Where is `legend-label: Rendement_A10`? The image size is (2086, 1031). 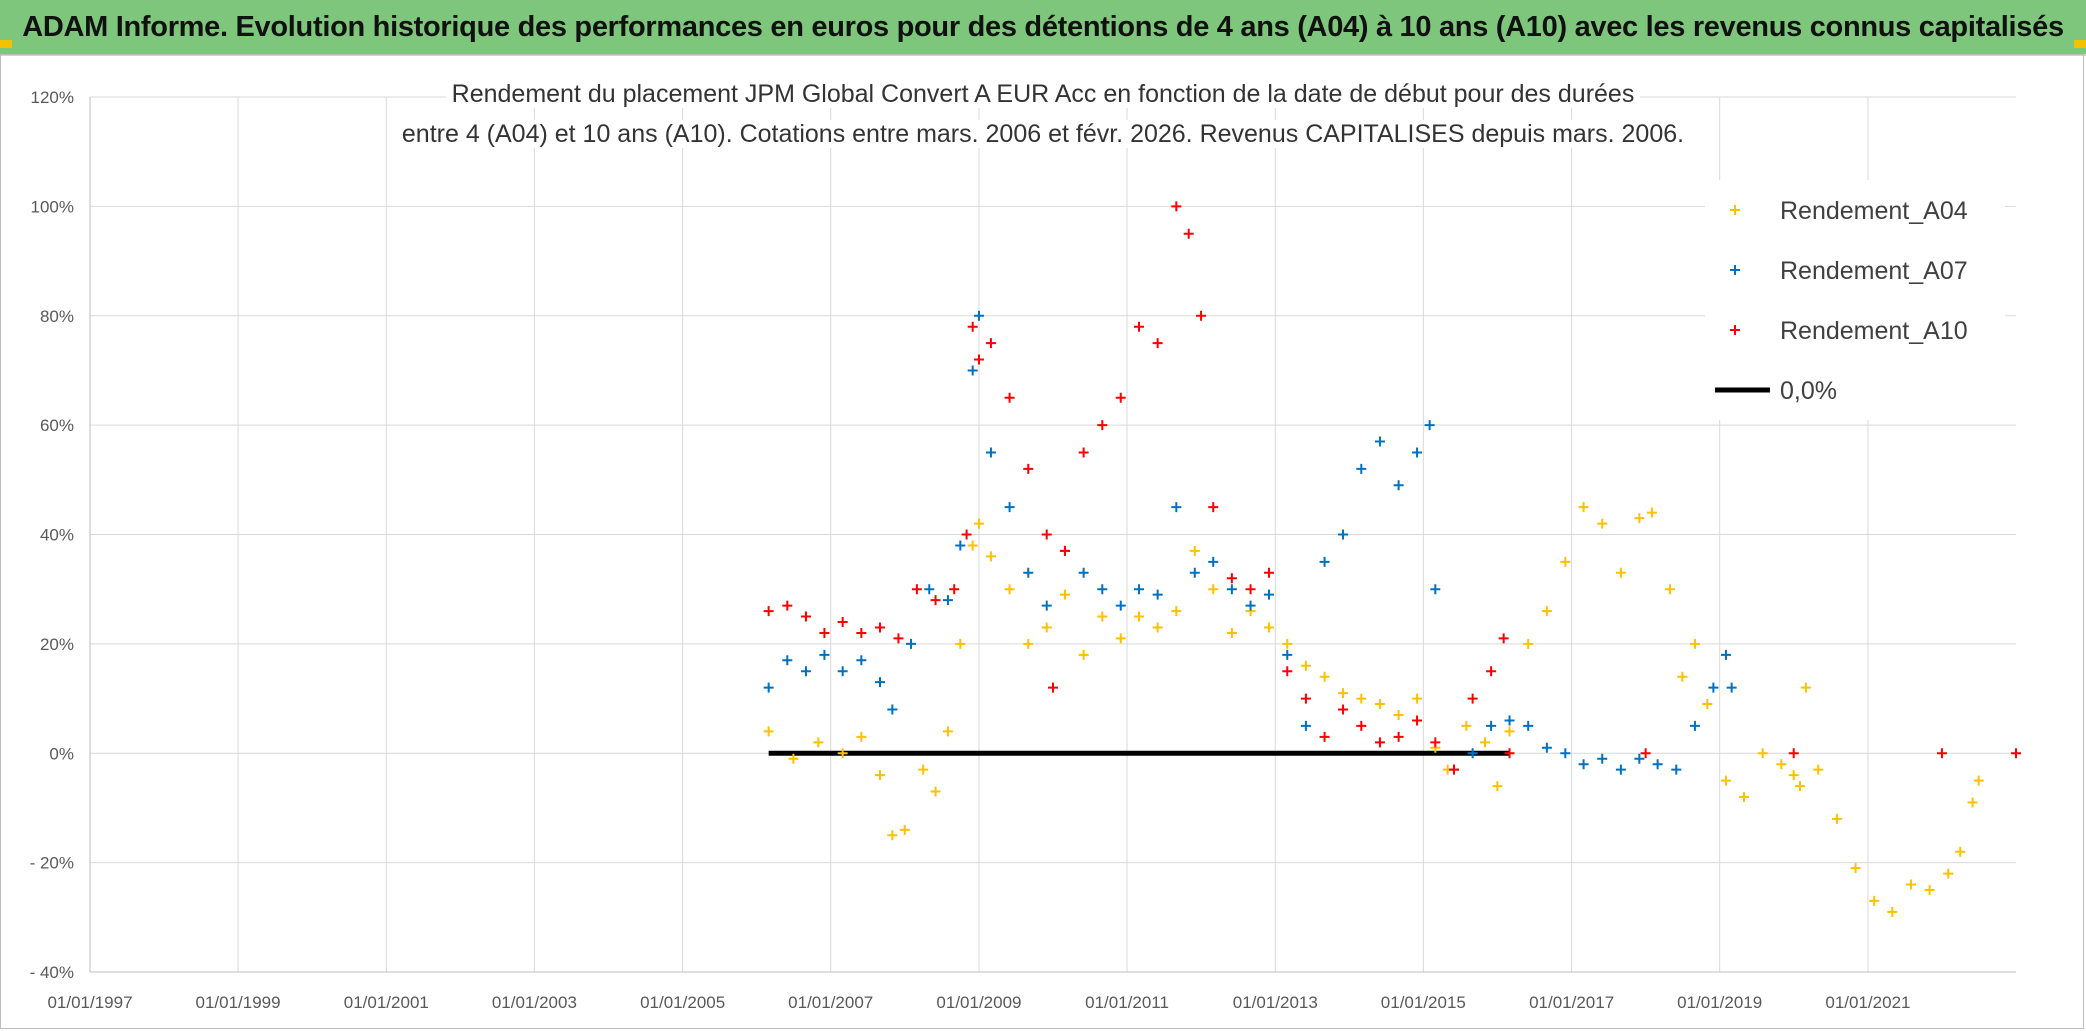
legend-label: Rendement_A10 is located at coordinates (1874, 331).